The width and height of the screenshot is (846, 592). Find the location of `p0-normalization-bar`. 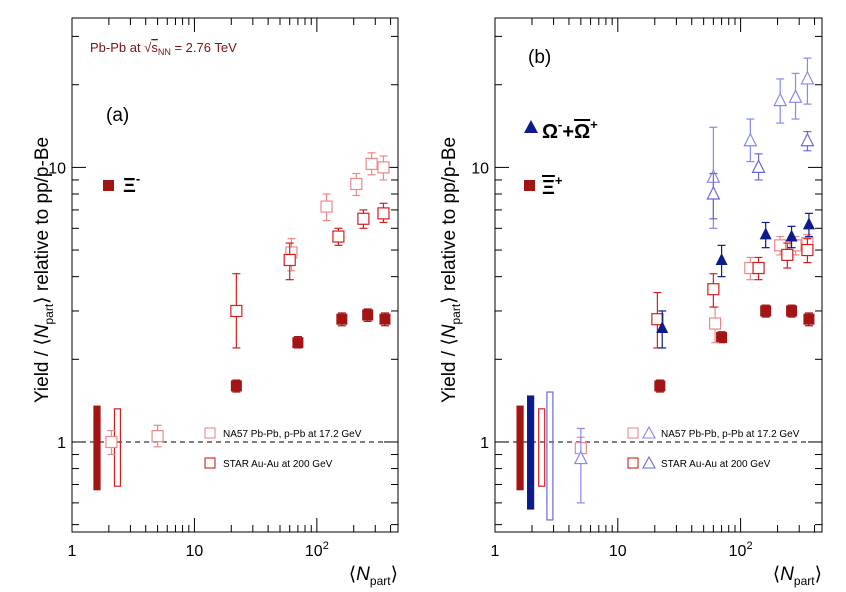

p0-normalization-bar is located at coordinates (97, 448).